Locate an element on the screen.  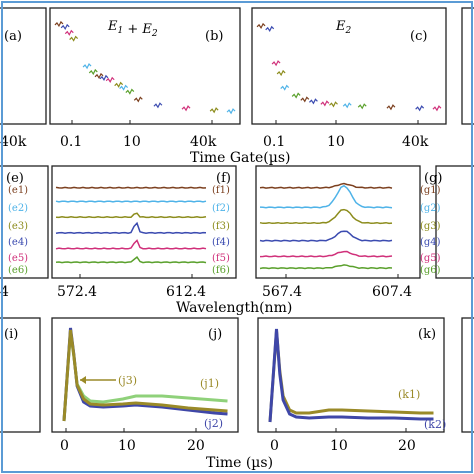
frame-g is located at coordinates (338, 222).